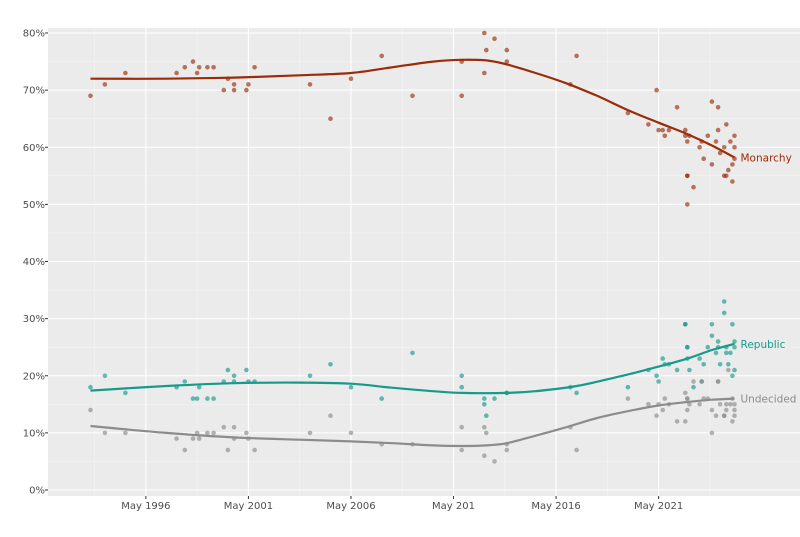 The image size is (800, 537). Describe the element at coordinates (658, 506) in the screenshot. I see `x-tick-label: May 2021` at that location.